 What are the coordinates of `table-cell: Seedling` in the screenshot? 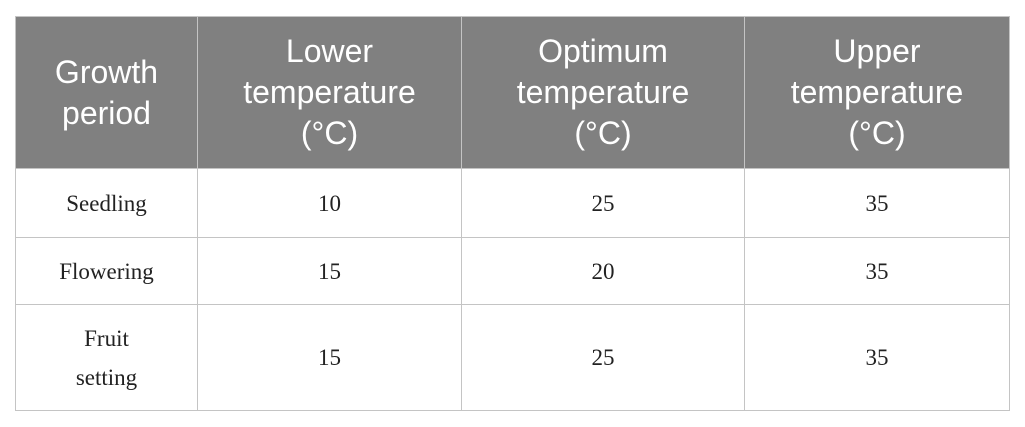 It's located at (106, 203).